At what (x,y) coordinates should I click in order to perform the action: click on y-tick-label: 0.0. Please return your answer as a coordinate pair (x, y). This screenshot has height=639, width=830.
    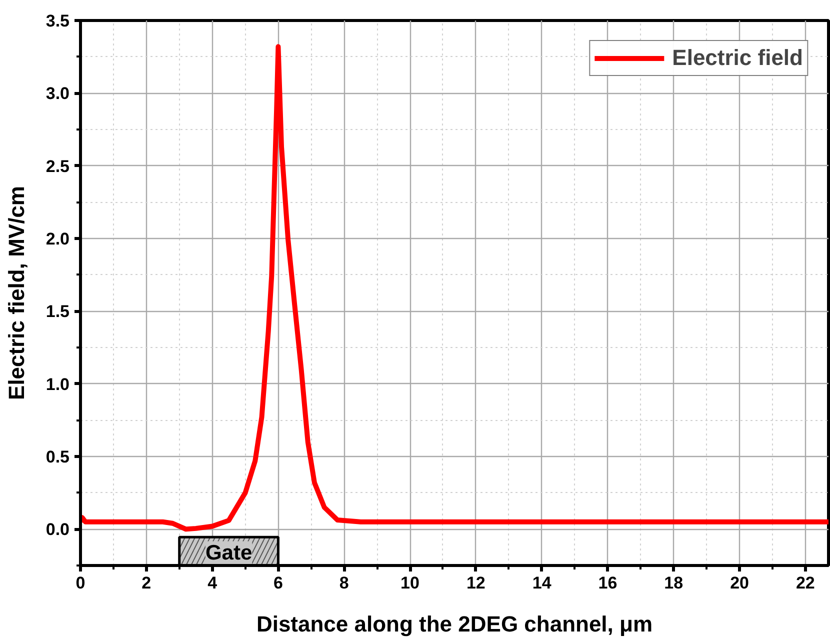
    Looking at the image, I should click on (58, 530).